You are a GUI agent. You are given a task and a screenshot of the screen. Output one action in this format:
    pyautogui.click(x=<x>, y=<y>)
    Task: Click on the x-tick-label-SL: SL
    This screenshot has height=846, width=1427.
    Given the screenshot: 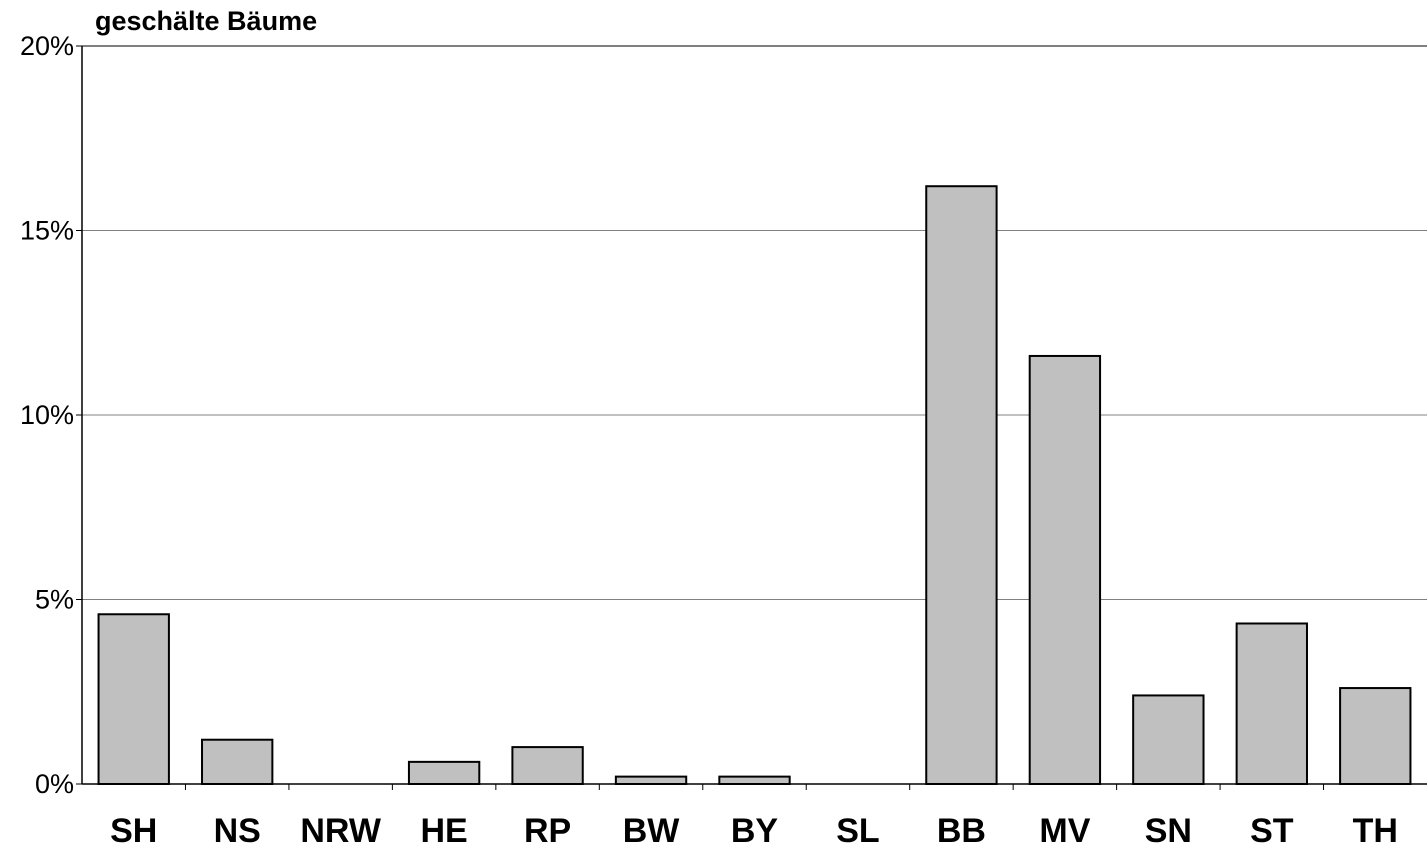 What is the action you would take?
    pyautogui.click(x=857, y=829)
    